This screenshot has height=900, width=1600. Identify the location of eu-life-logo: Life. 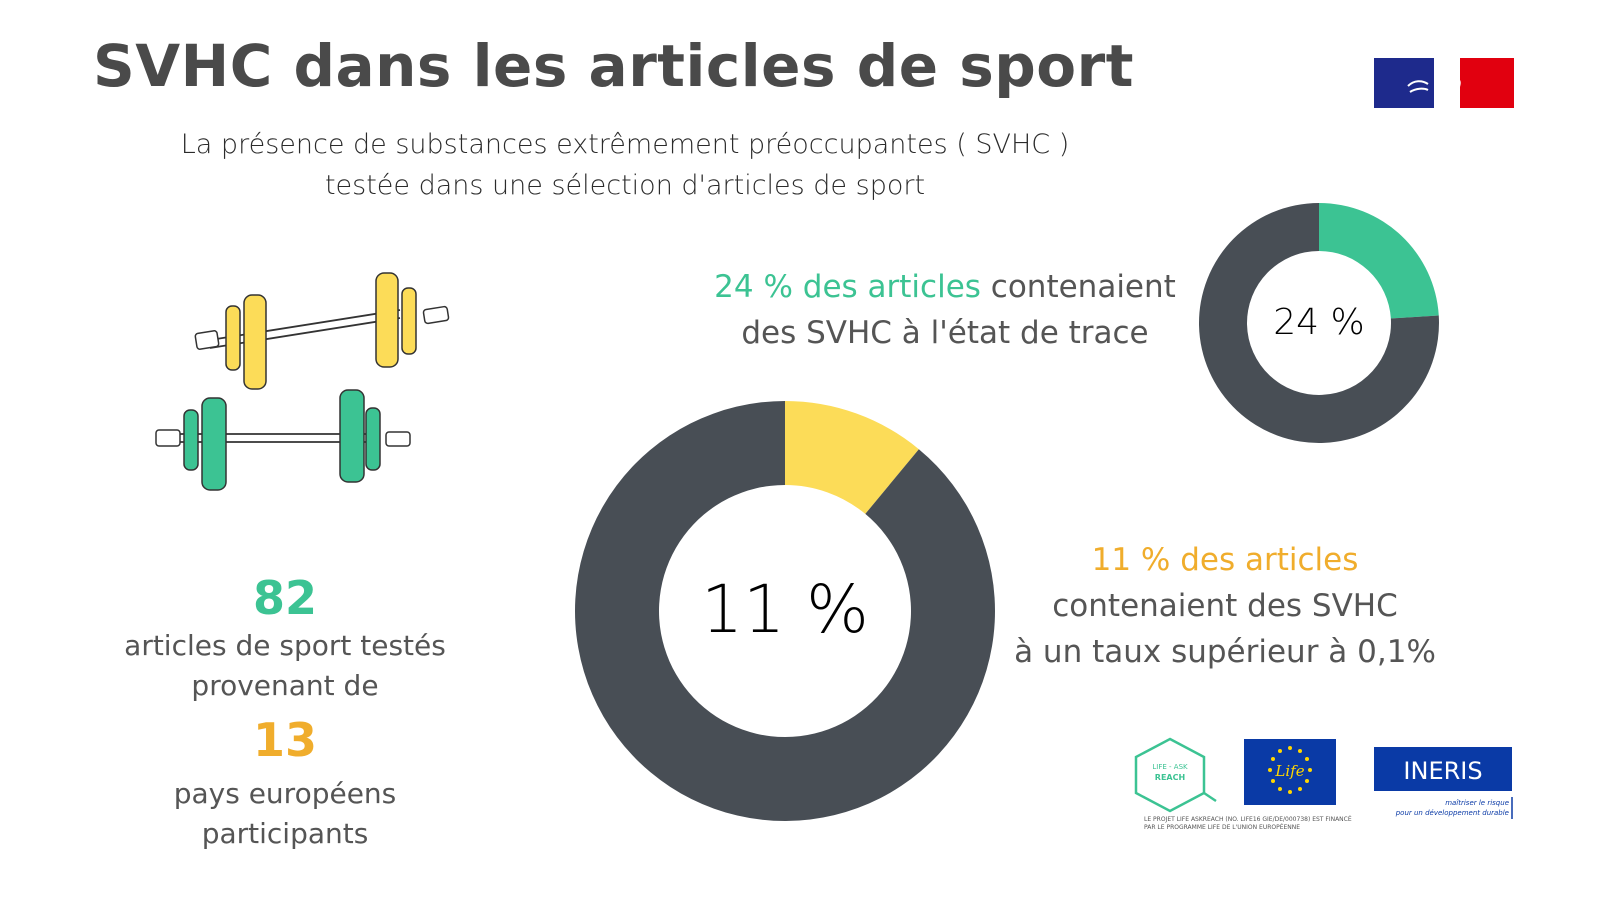
(1290, 772).